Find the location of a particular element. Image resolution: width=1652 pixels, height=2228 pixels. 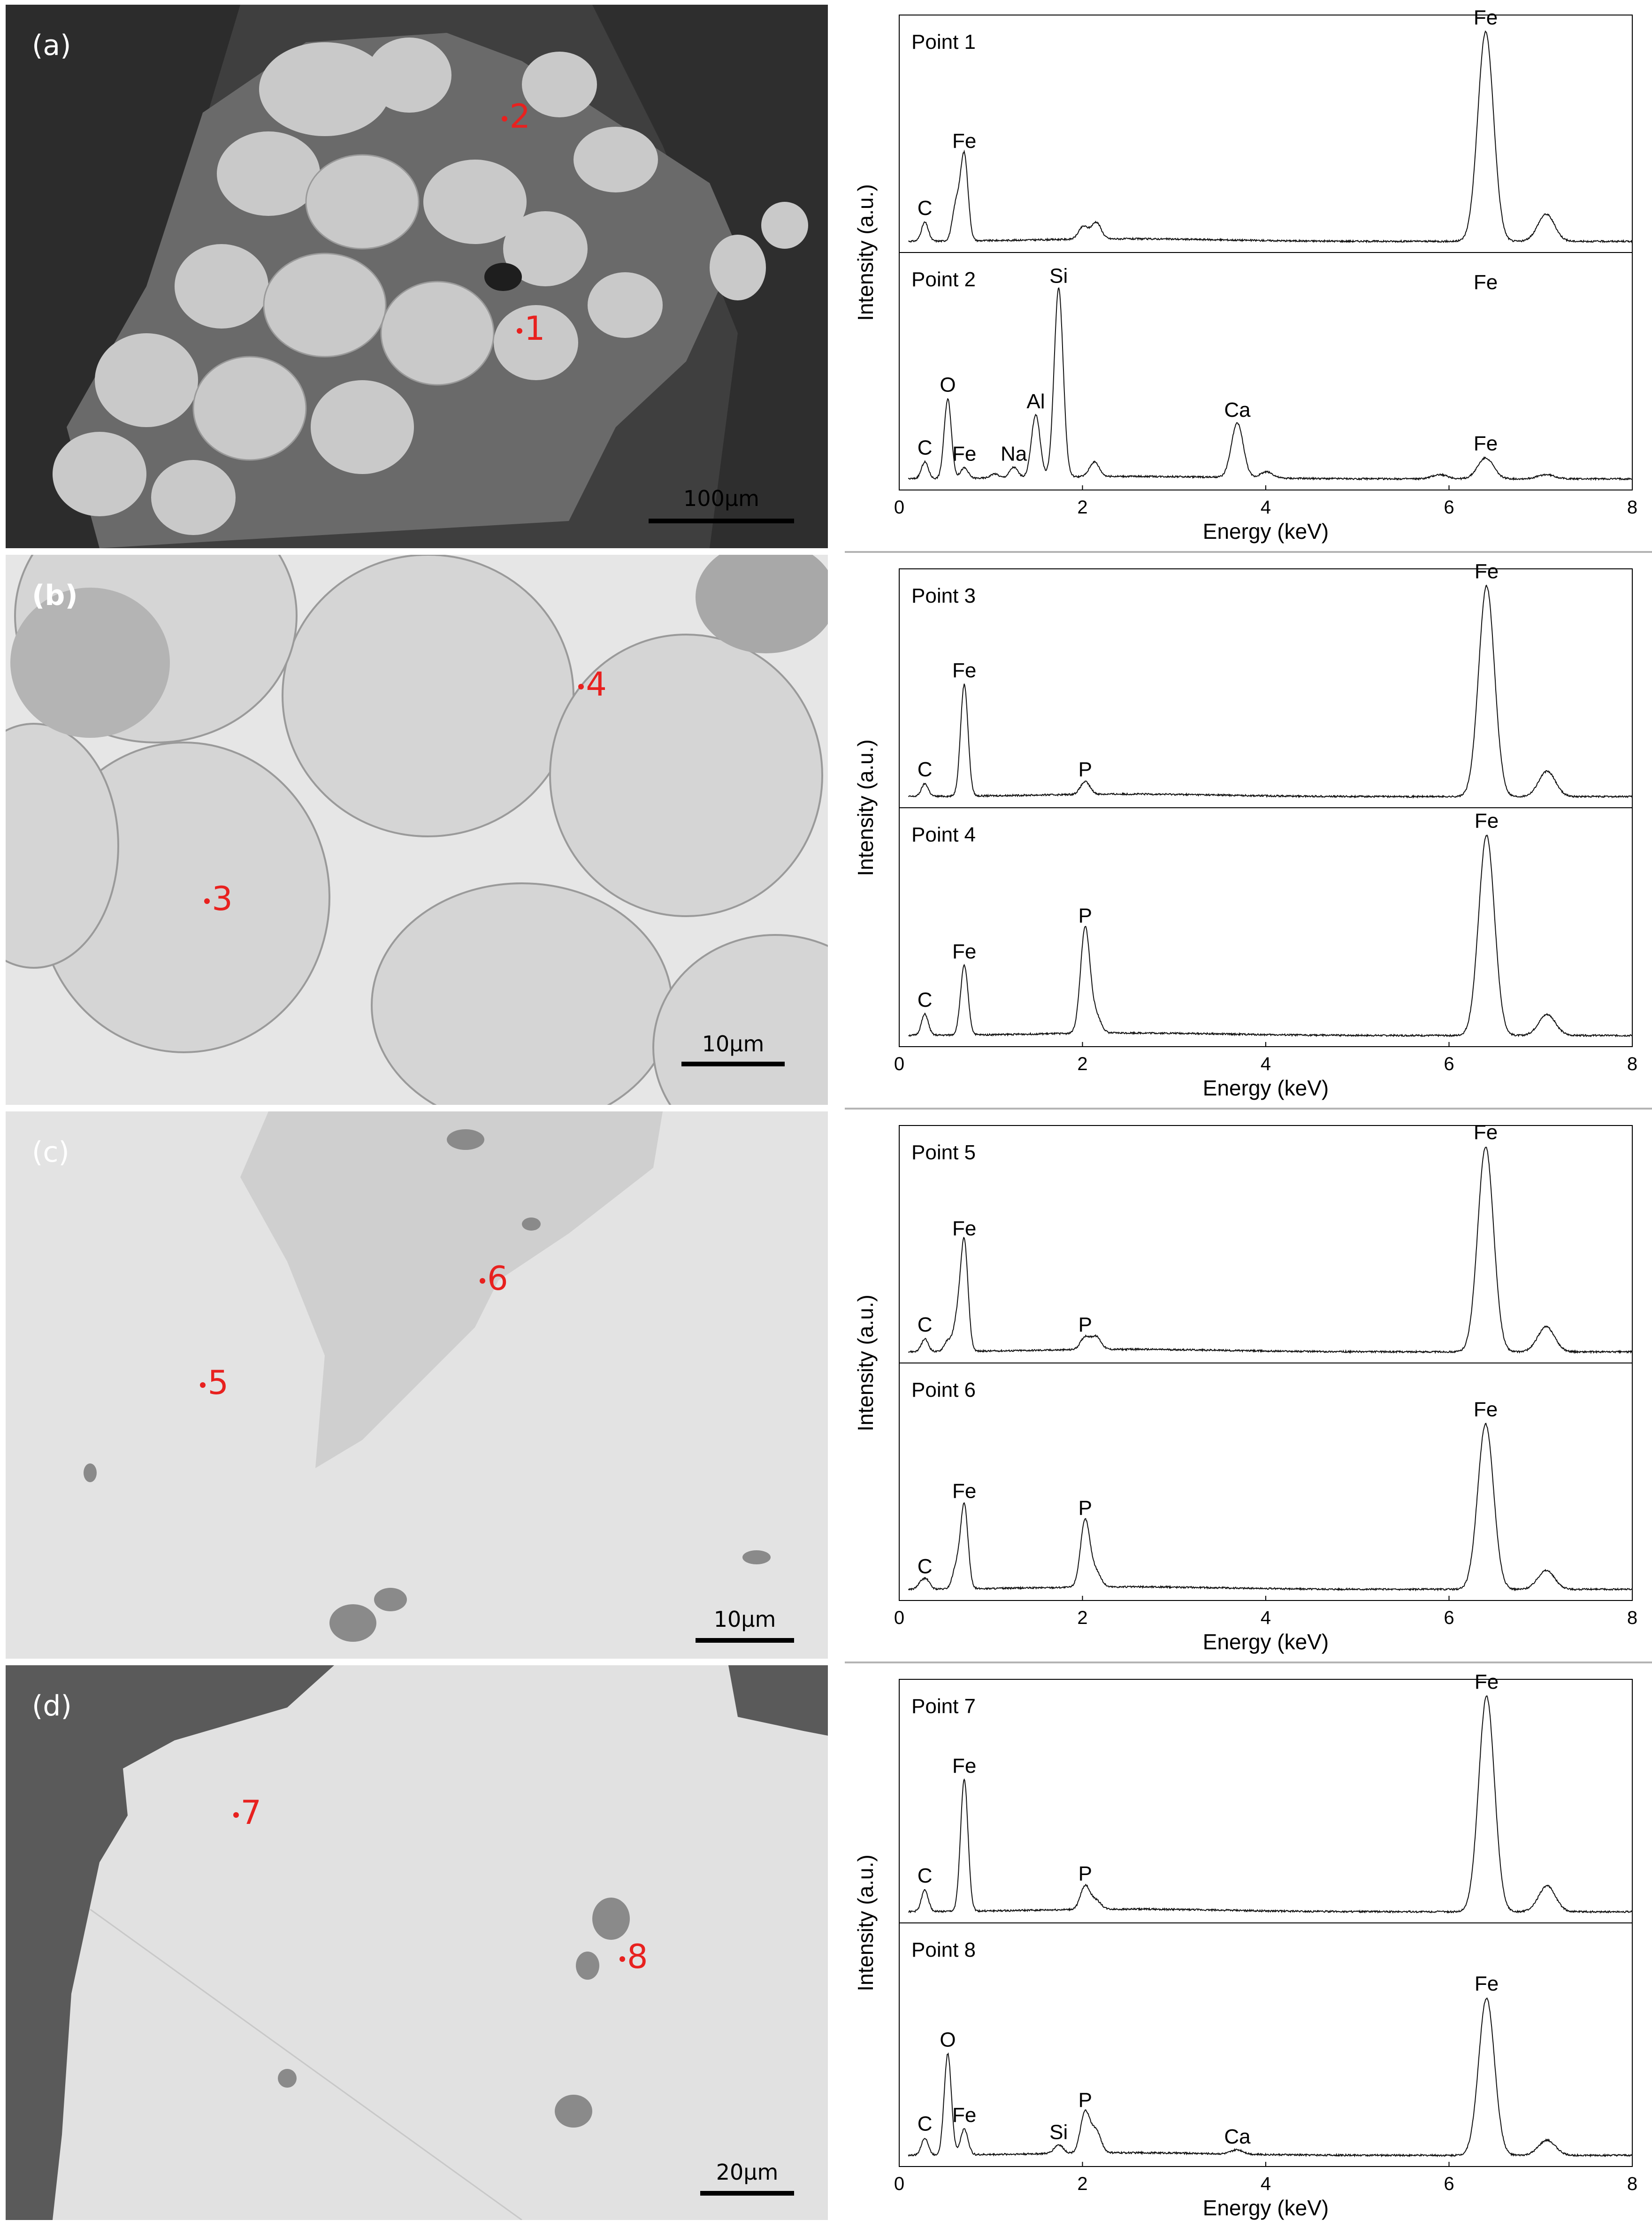

sem-image-d: 20μm is located at coordinates (417, 1942).